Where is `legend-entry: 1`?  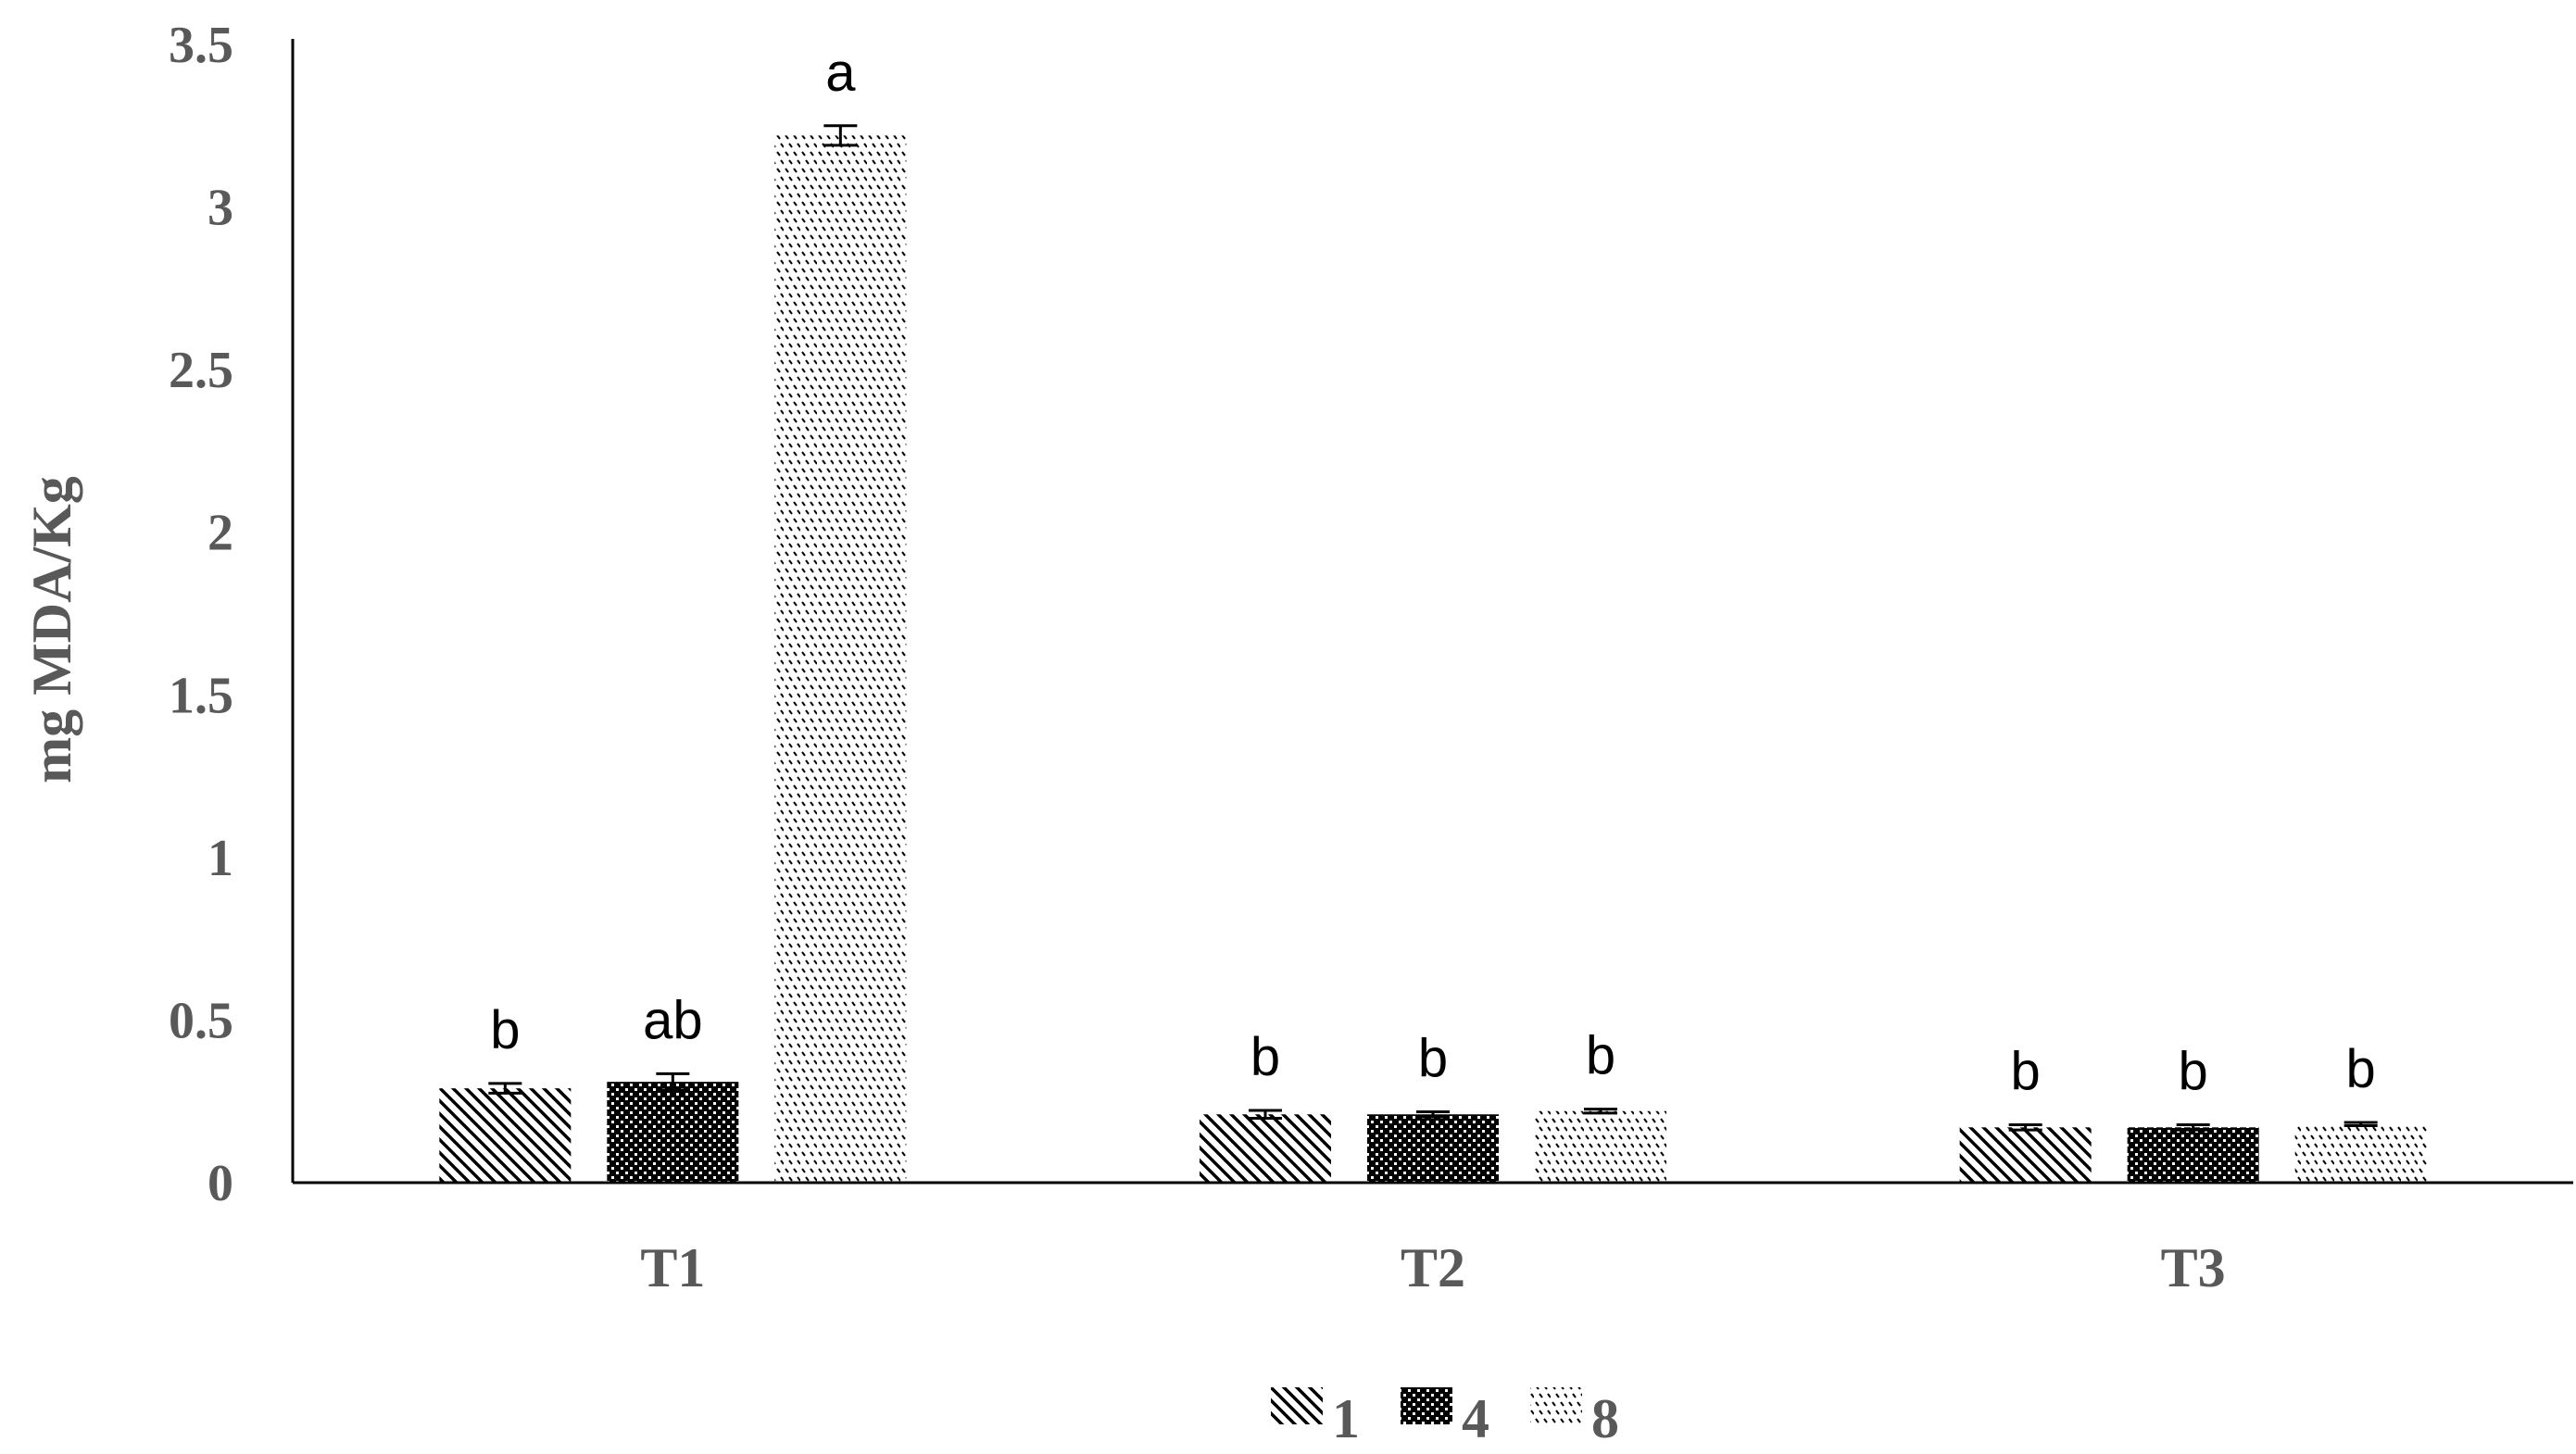 legend-entry: 1 is located at coordinates (1315, 1418).